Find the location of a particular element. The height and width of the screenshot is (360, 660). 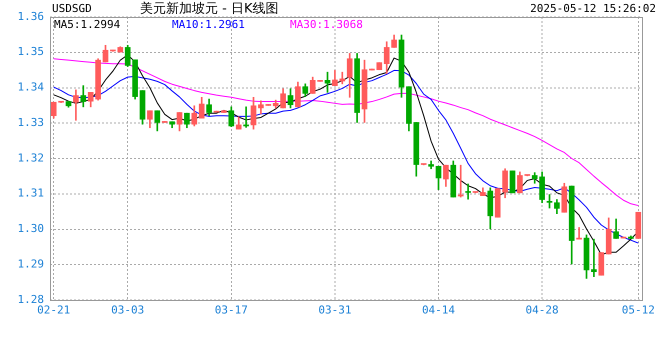

text: MA10:1.2961 is located at coordinates (208, 24).